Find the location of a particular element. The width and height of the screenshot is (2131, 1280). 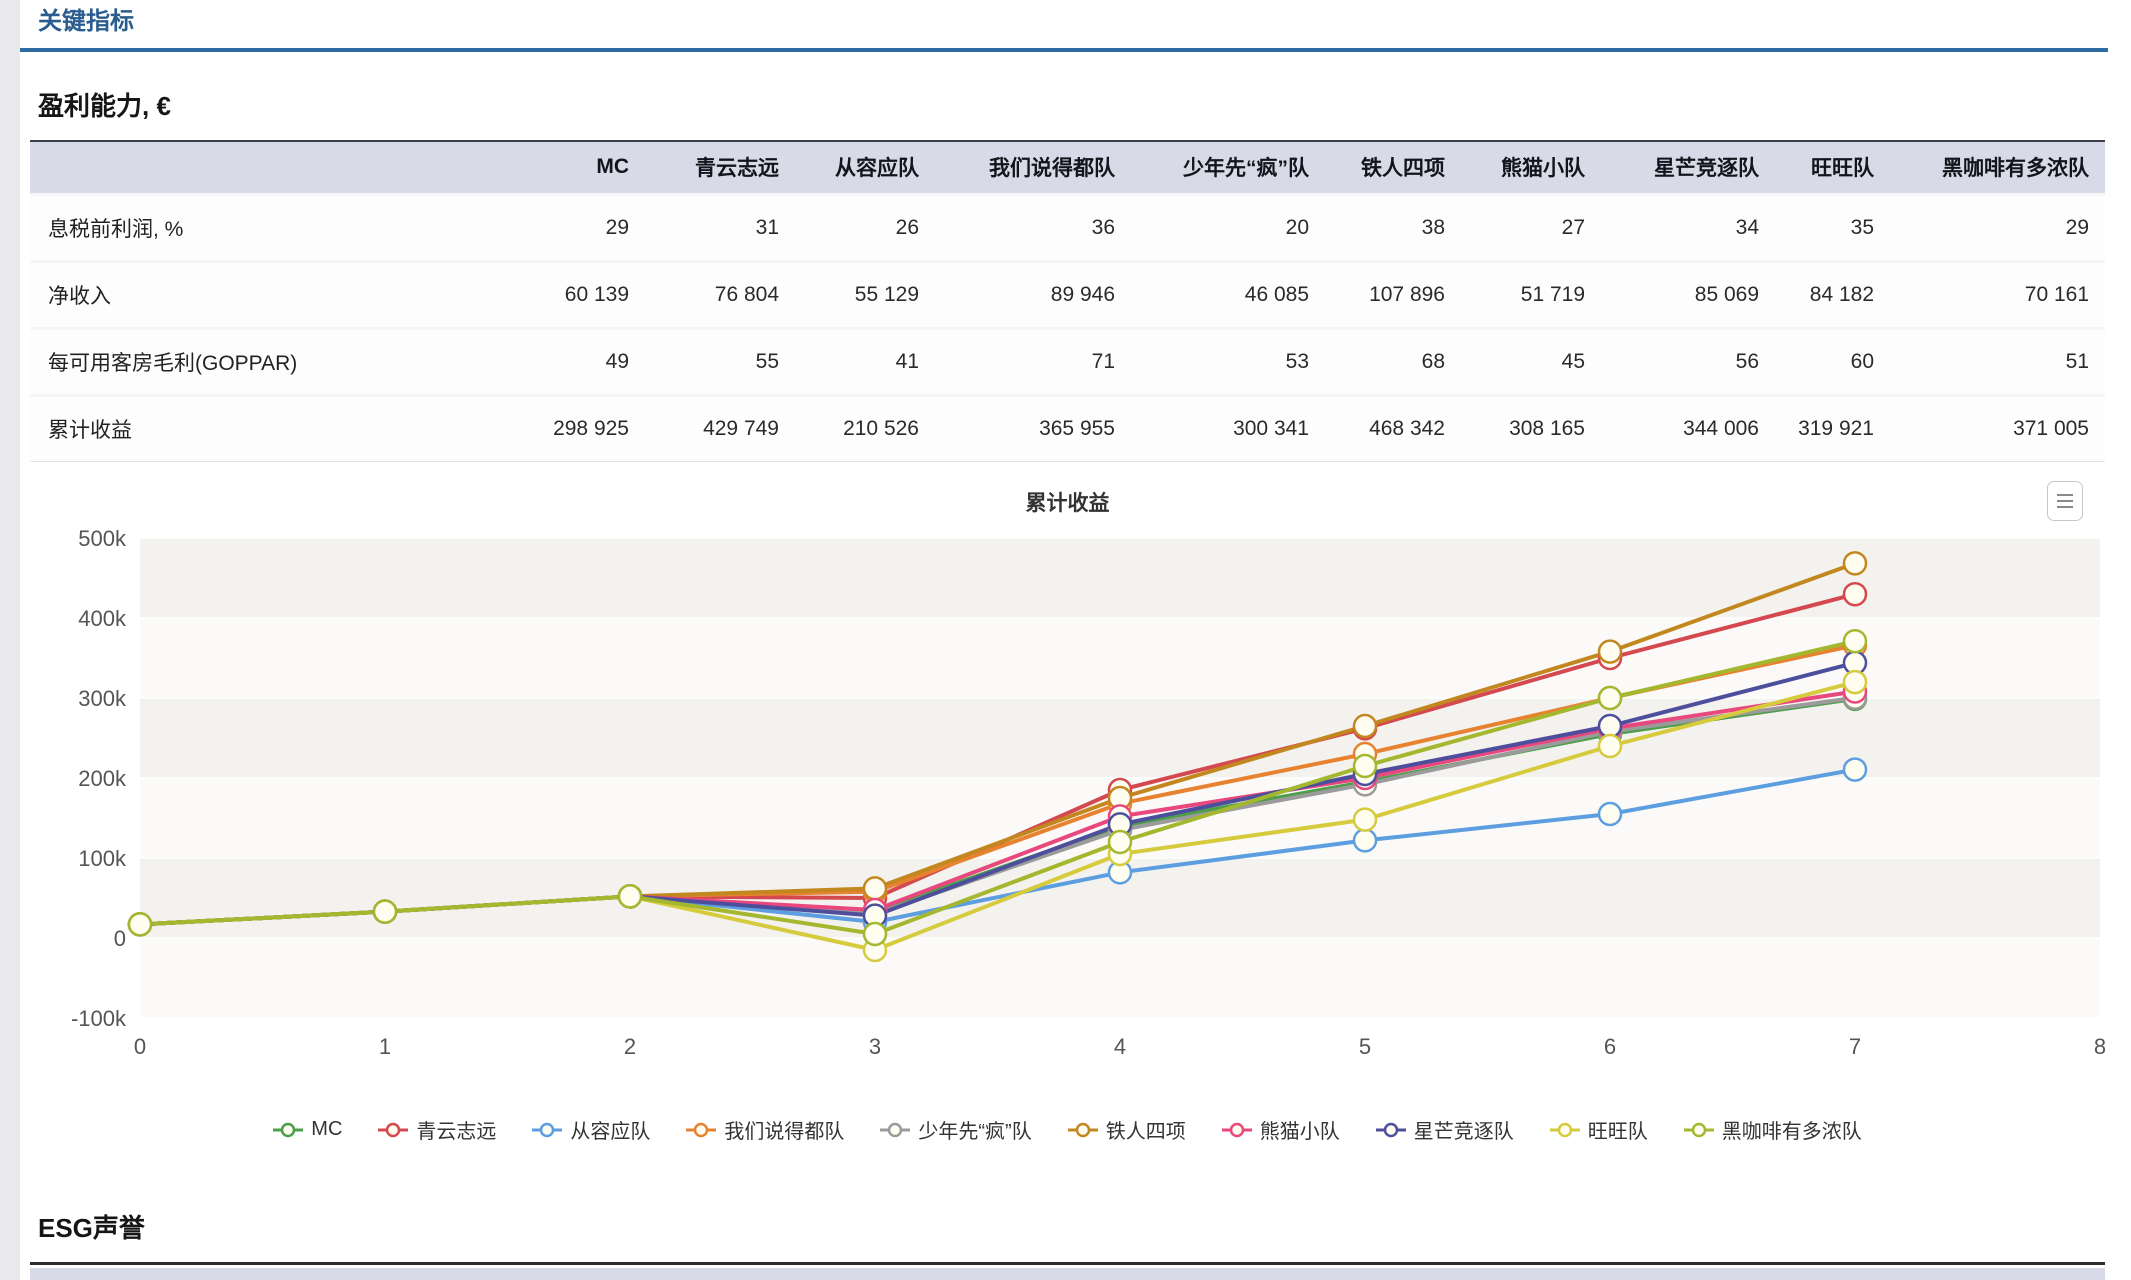

esg-divider is located at coordinates (1067, 1263).